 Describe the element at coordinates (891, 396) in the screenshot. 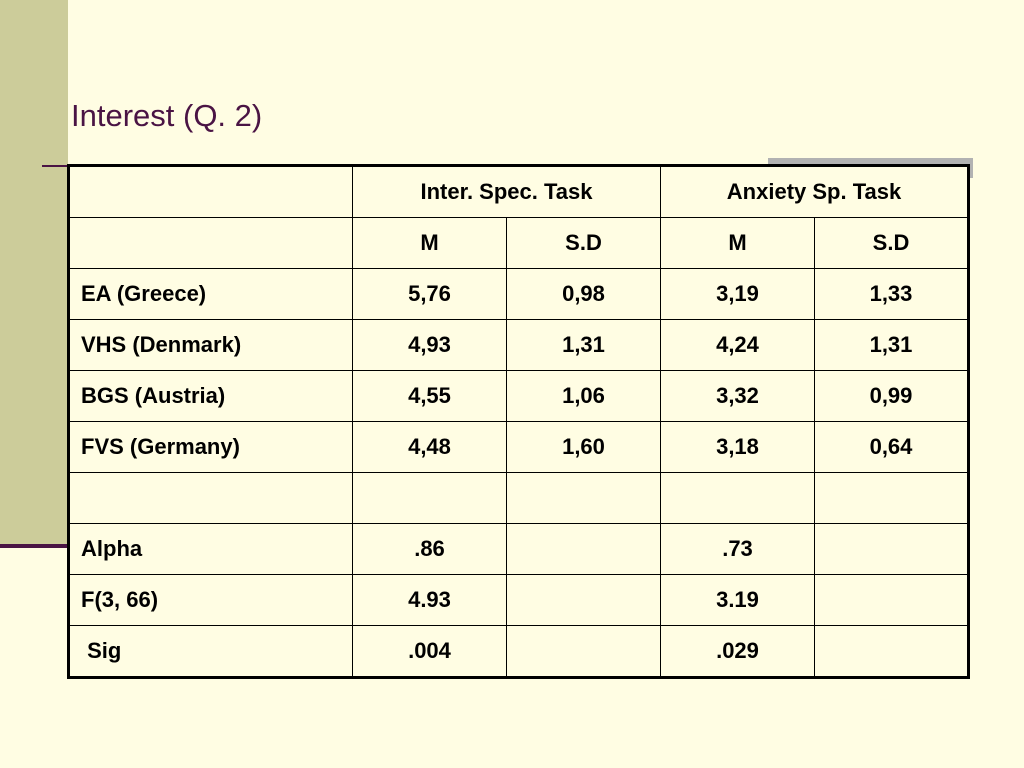

I see `table-cell: 0,99` at that location.